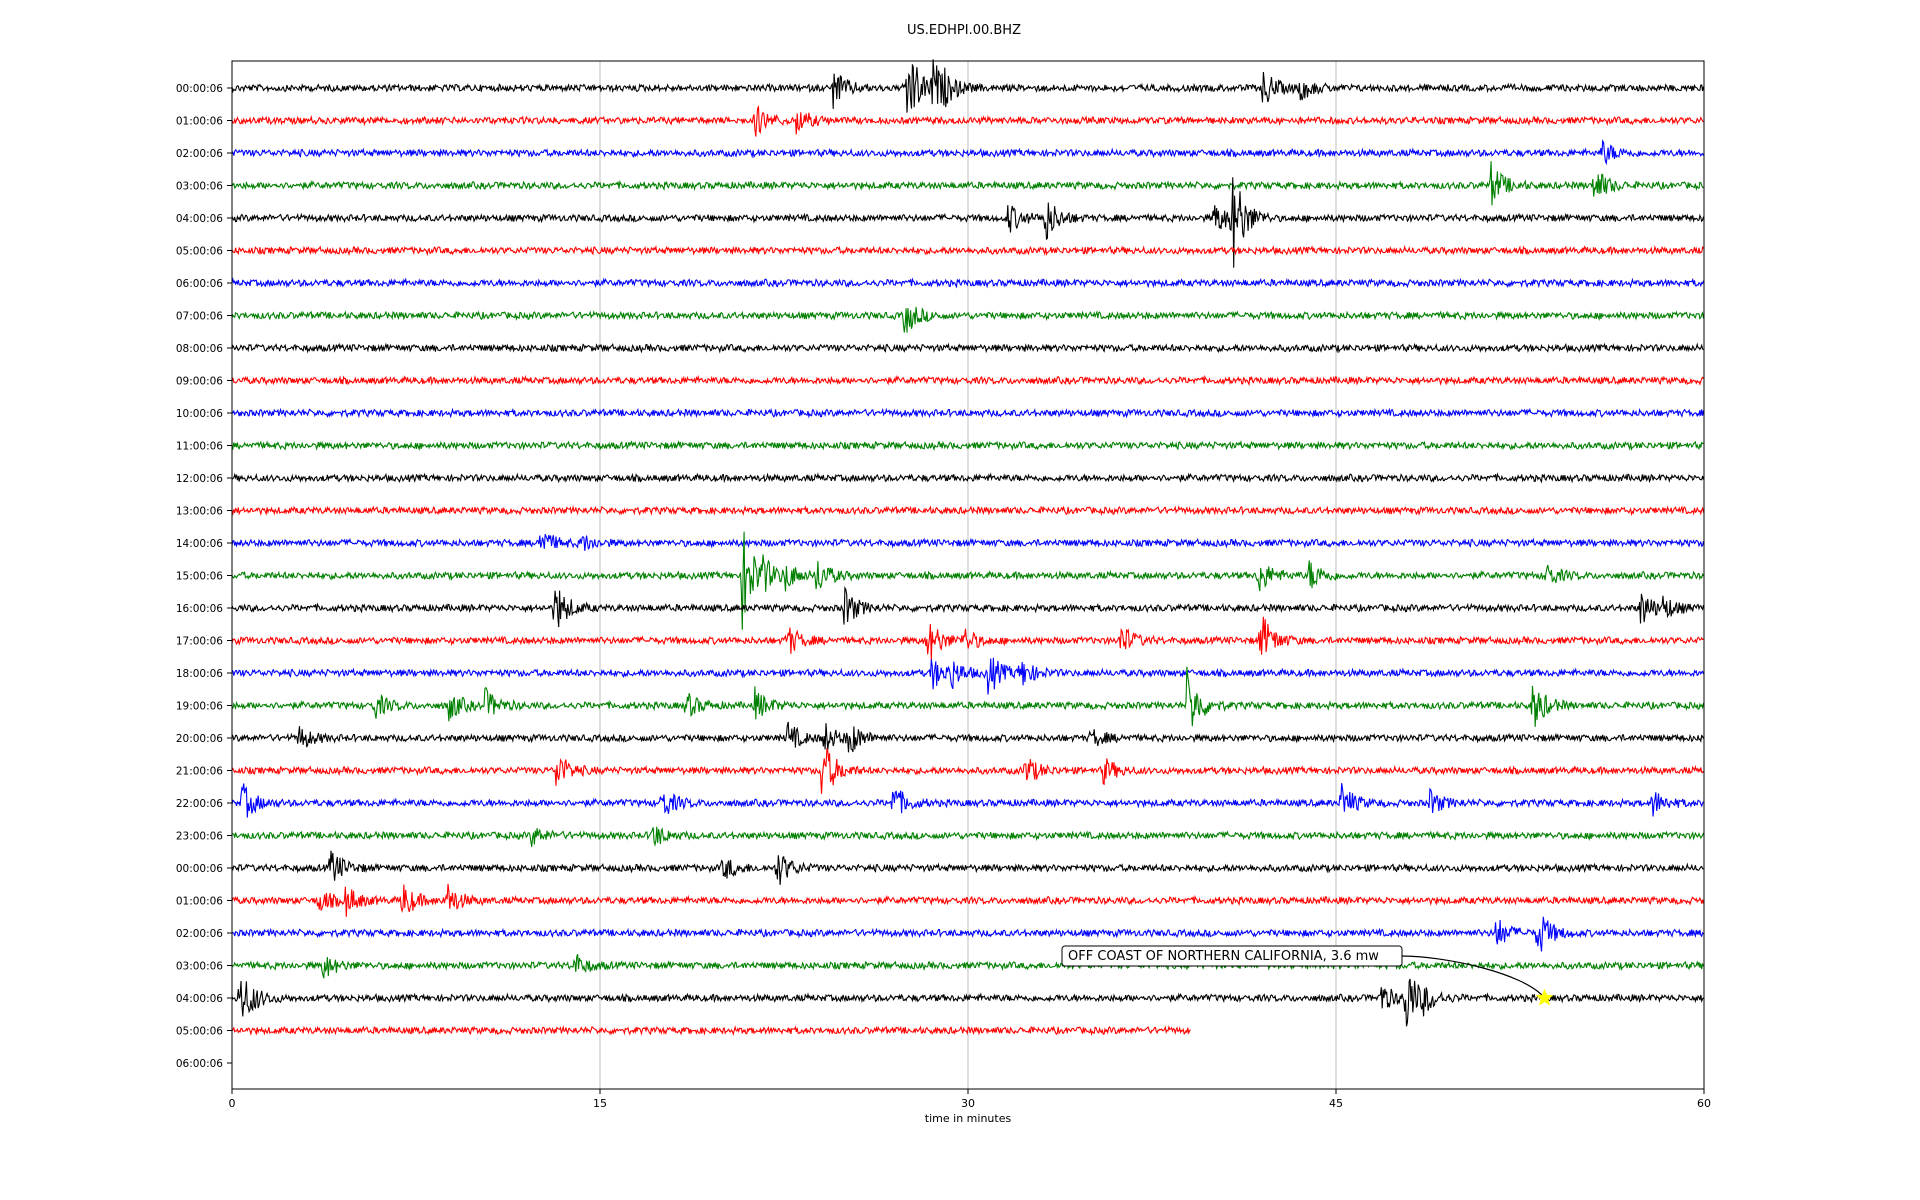 The width and height of the screenshot is (1920, 1200). What do you see at coordinates (1704, 1103) in the screenshot?
I see `x-tick-label: 60` at bounding box center [1704, 1103].